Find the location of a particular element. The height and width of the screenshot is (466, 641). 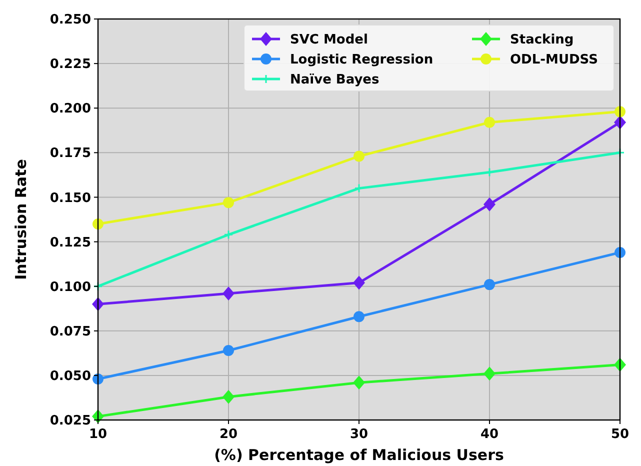

y-tick-label: 0.075 is located at coordinates (70, 332).